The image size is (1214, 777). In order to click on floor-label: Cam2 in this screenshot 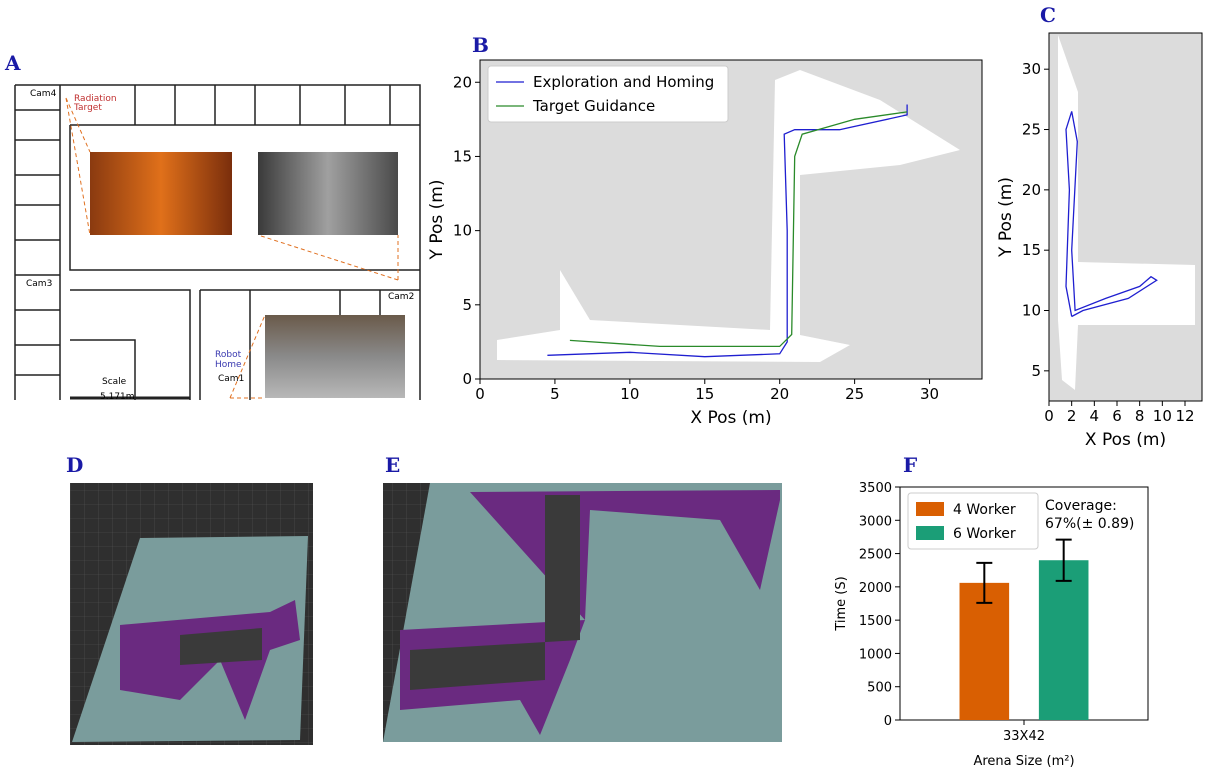, I will do `click(401, 297)`.